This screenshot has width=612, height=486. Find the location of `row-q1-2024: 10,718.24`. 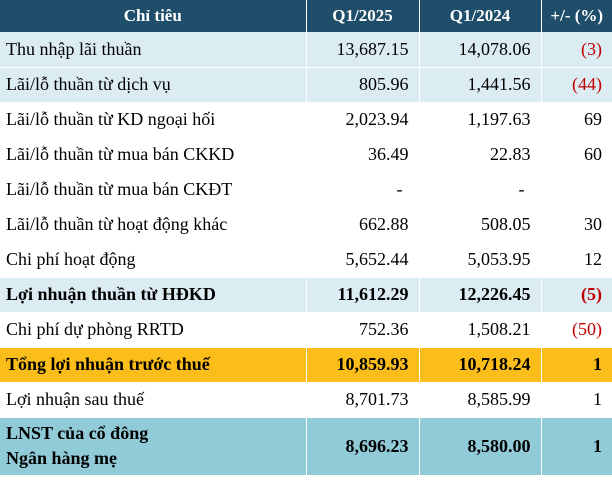

row-q1-2024: 10,718.24 is located at coordinates (480, 365).